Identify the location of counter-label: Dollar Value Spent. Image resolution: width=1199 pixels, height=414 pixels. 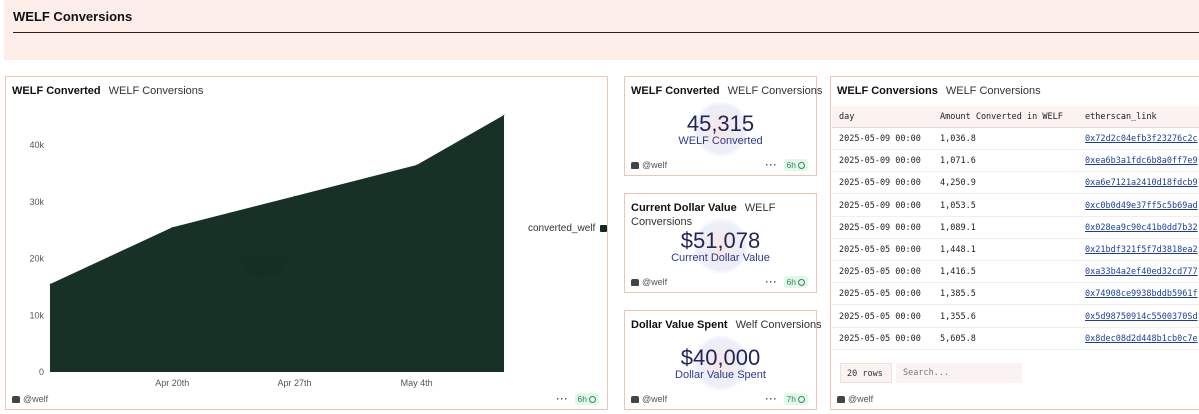
(720, 375).